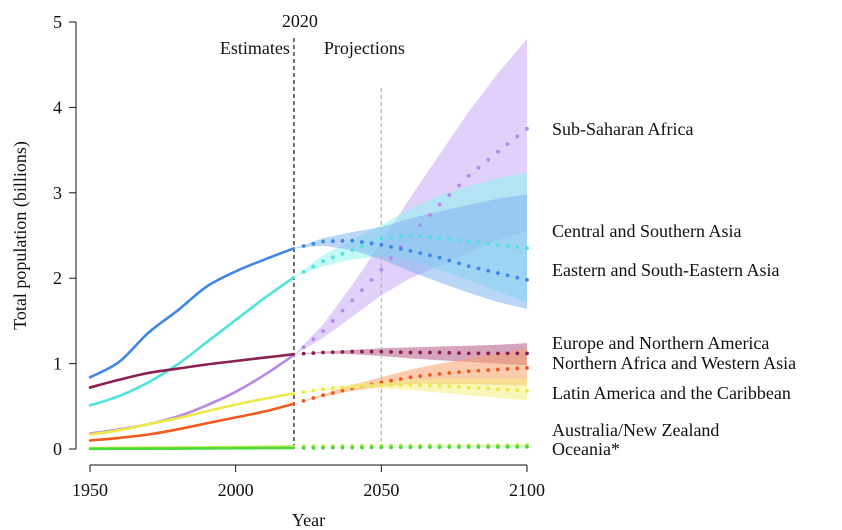  What do you see at coordinates (255, 48) in the screenshot?
I see `estimates-label: Estimates` at bounding box center [255, 48].